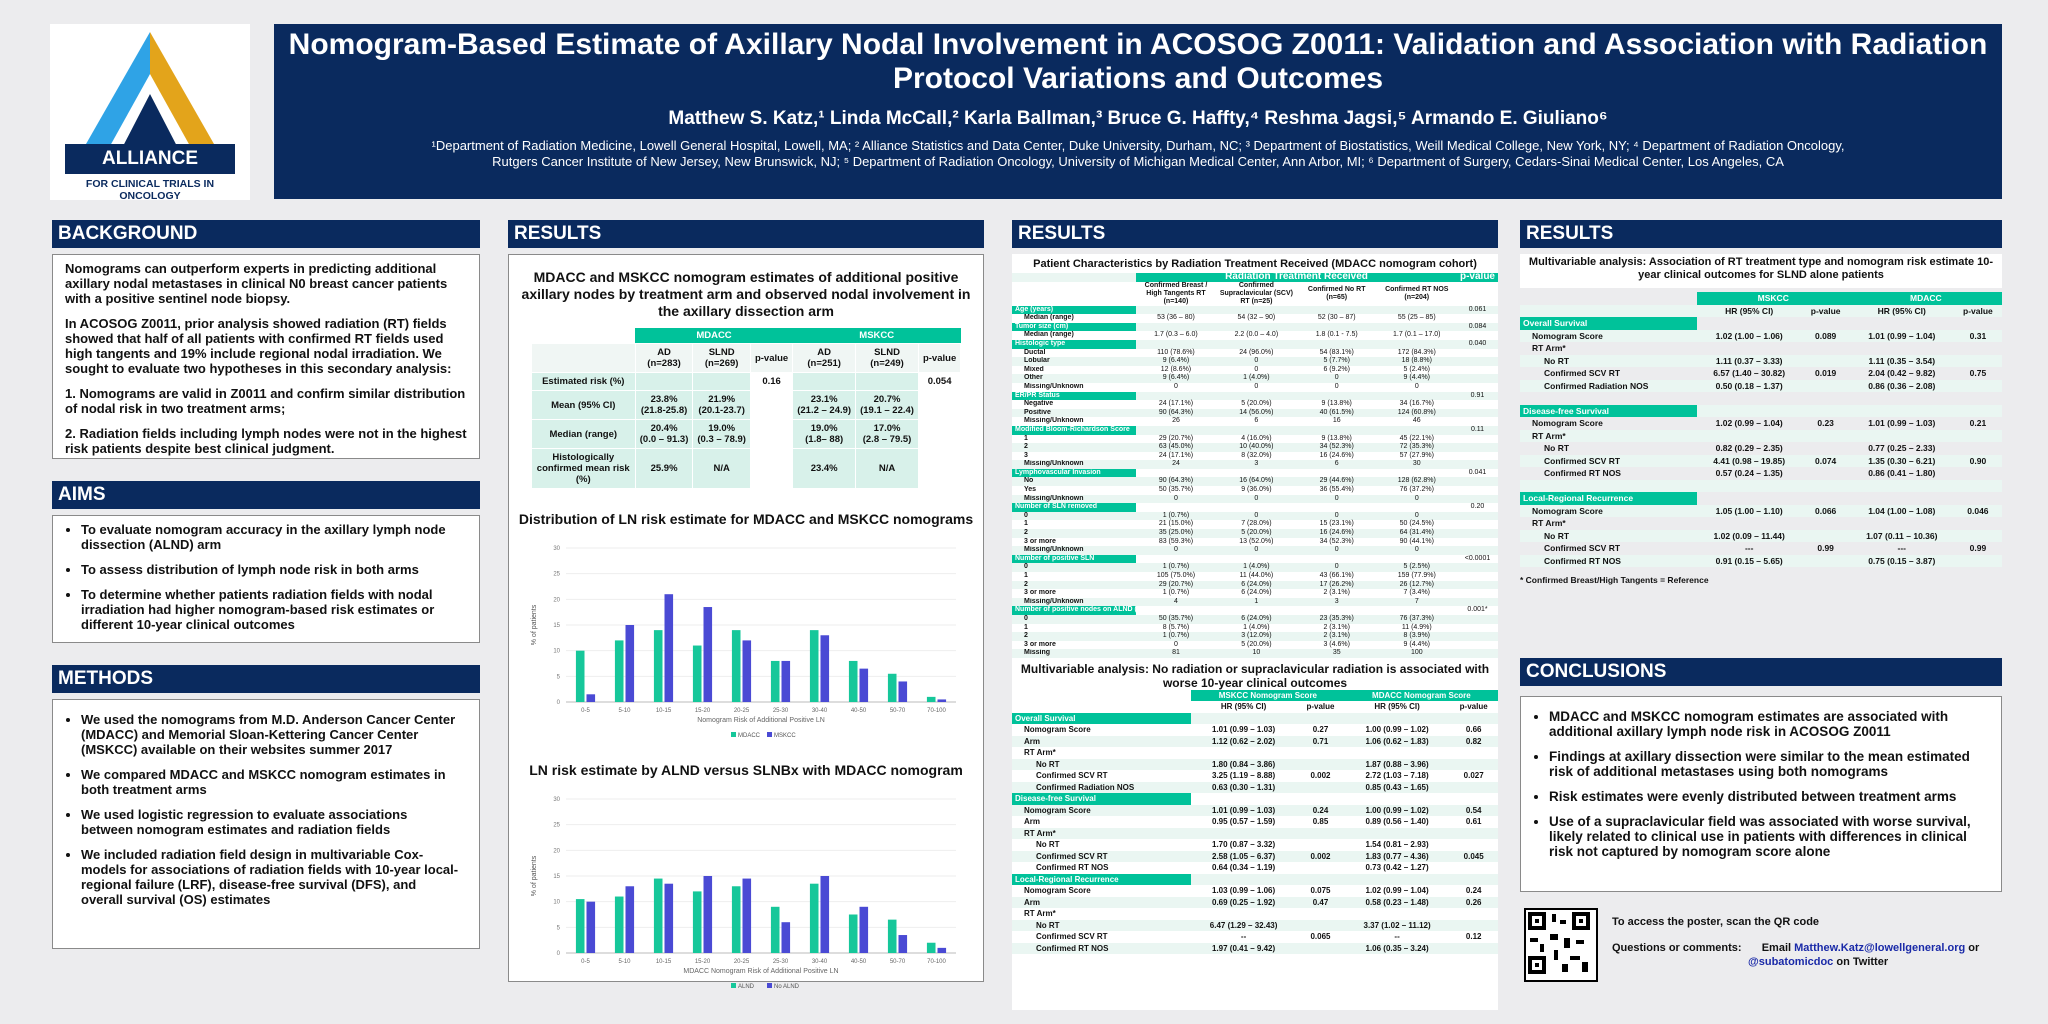  Describe the element at coordinates (1880, 948) in the screenshot. I see `email-link: Matthew.Katz@lowellgeneral.org` at that location.